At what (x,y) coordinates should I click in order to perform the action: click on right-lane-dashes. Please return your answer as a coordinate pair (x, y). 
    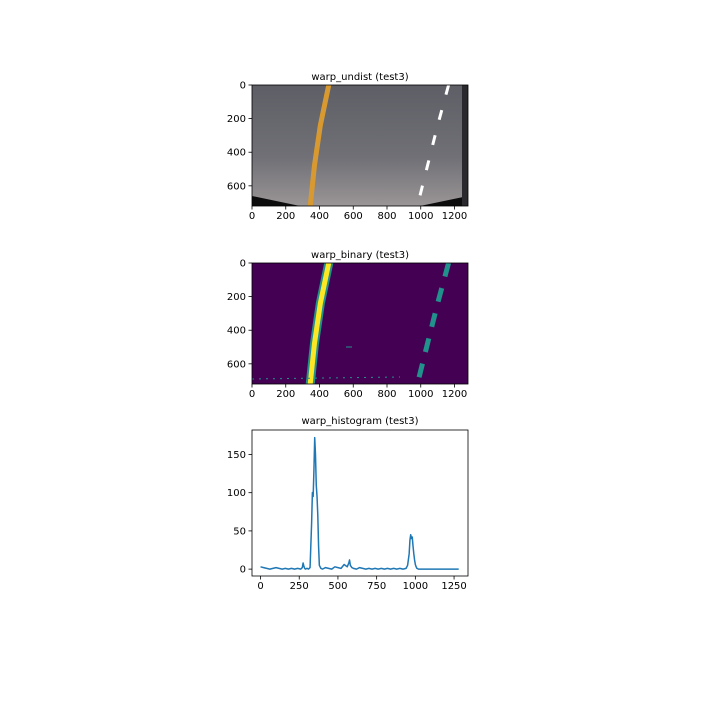
    Looking at the image, I should click on (433, 145).